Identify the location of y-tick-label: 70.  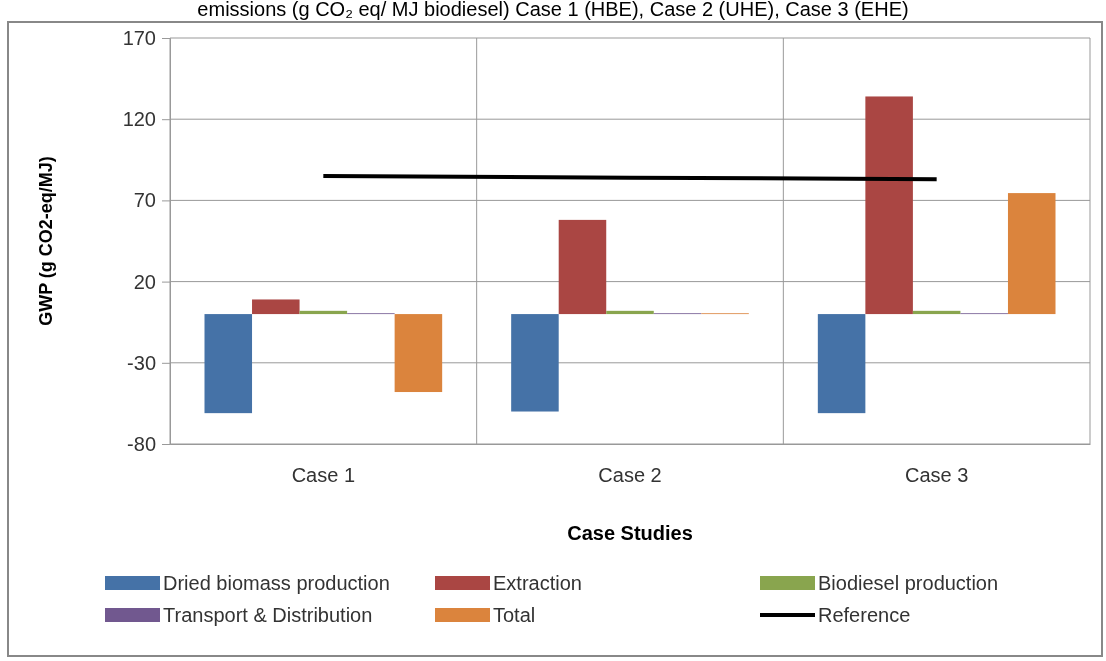
(144, 200).